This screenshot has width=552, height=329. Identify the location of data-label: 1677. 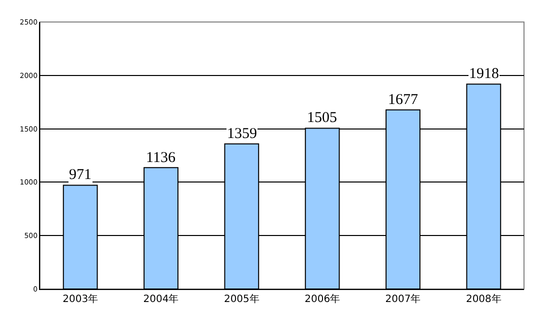
(403, 100).